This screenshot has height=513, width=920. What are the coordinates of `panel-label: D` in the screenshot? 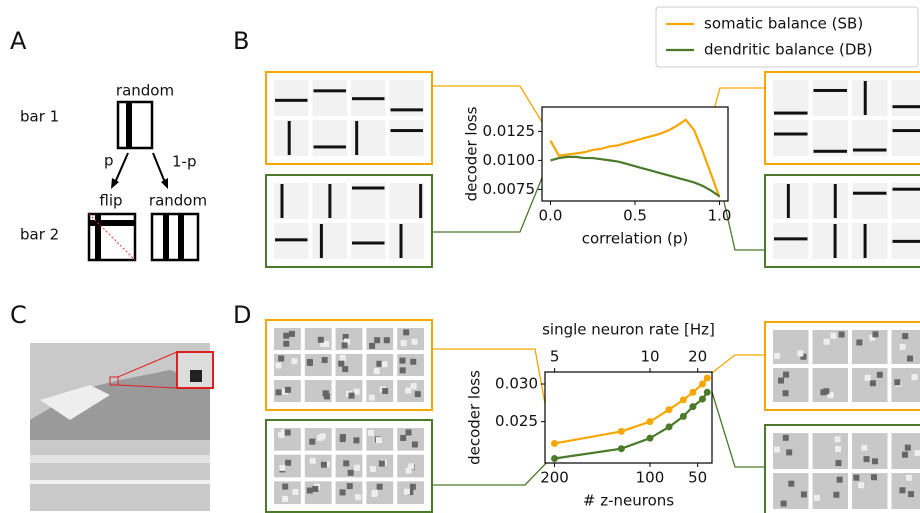 It's located at (242, 315).